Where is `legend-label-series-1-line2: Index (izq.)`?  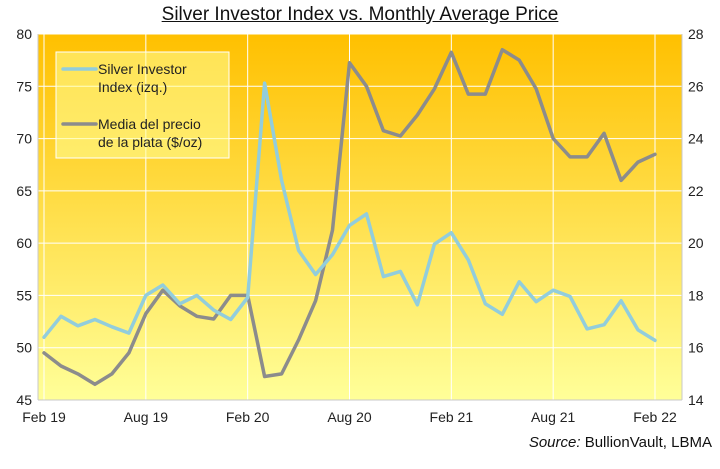 legend-label-series-1-line2: Index (izq.) is located at coordinates (132, 87).